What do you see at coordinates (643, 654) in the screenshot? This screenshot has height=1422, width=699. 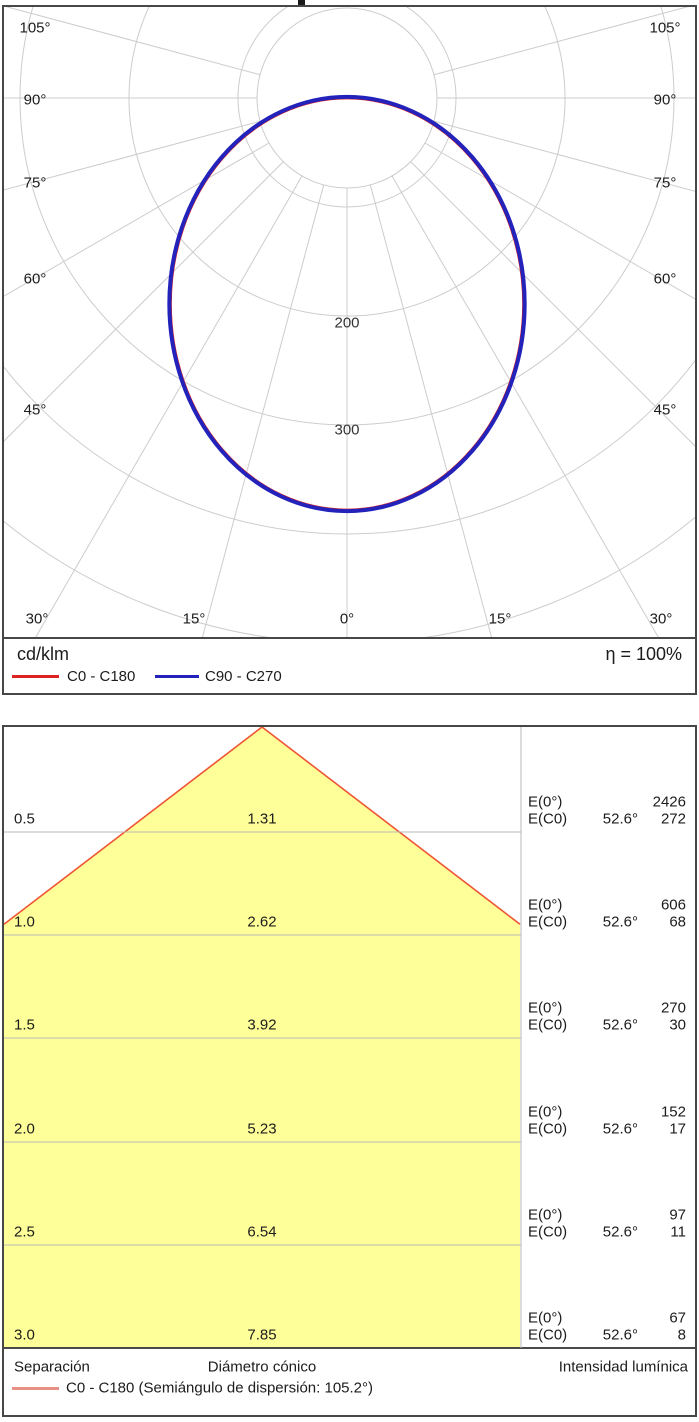 I see `efficiency-label: η = 100%` at bounding box center [643, 654].